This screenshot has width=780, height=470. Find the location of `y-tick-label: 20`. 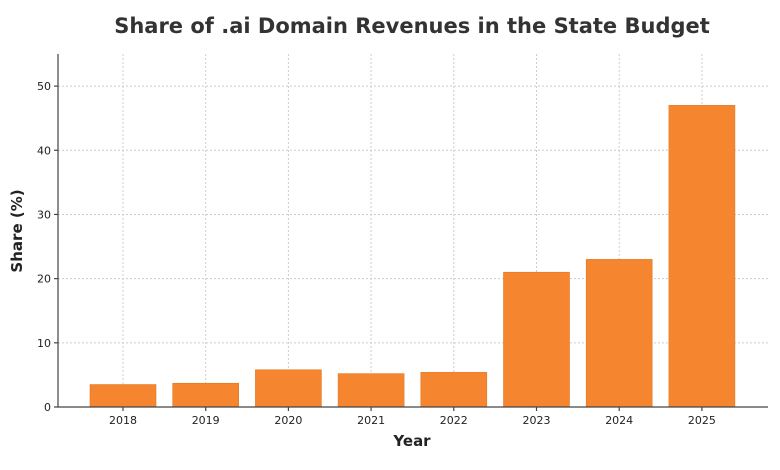

y-tick-label: 20 is located at coordinates (44, 279).